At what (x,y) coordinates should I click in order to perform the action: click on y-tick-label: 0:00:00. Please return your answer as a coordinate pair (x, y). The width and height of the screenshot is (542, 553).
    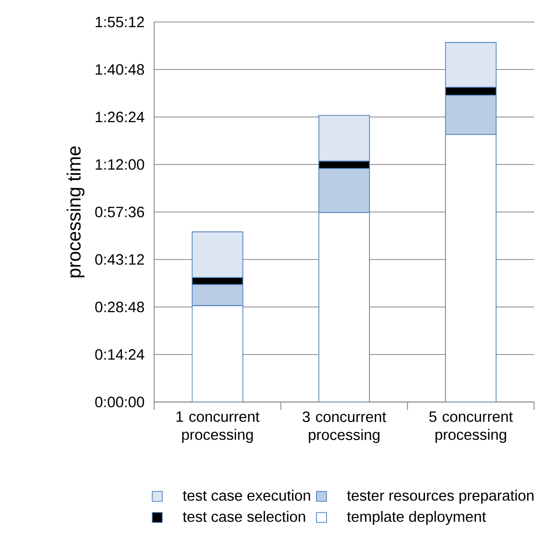
    Looking at the image, I should click on (119, 402).